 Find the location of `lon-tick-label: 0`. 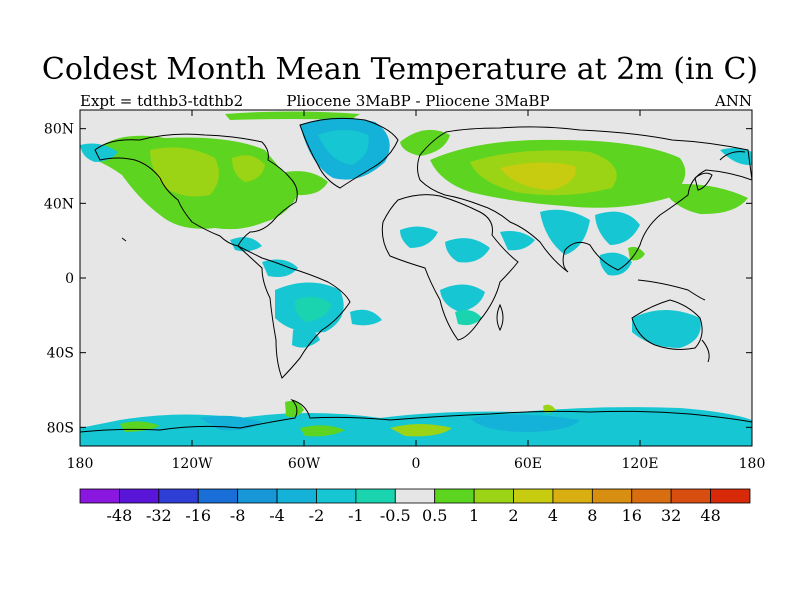

lon-tick-label: 0 is located at coordinates (416, 464).